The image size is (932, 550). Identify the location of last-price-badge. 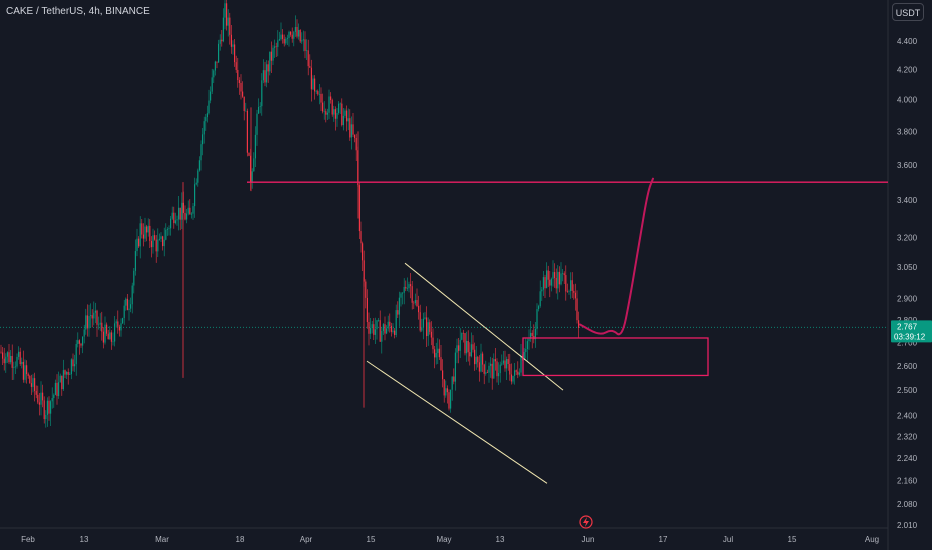
(911, 331).